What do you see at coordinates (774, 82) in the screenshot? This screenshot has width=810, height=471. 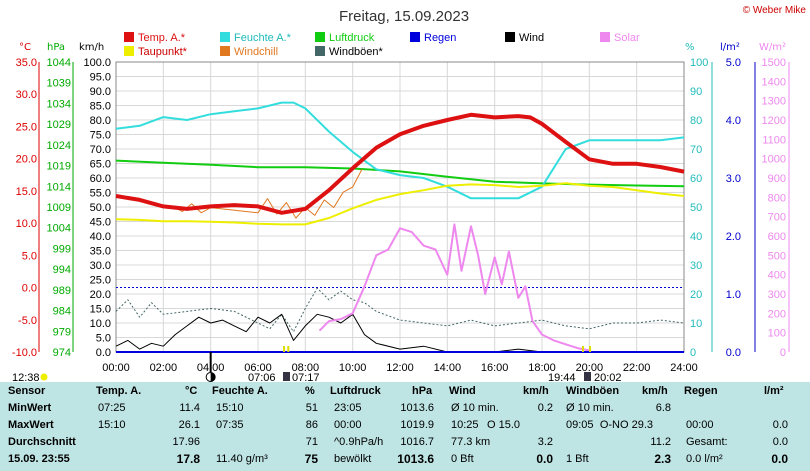 I see `solar-tick-label: 1400` at bounding box center [774, 82].